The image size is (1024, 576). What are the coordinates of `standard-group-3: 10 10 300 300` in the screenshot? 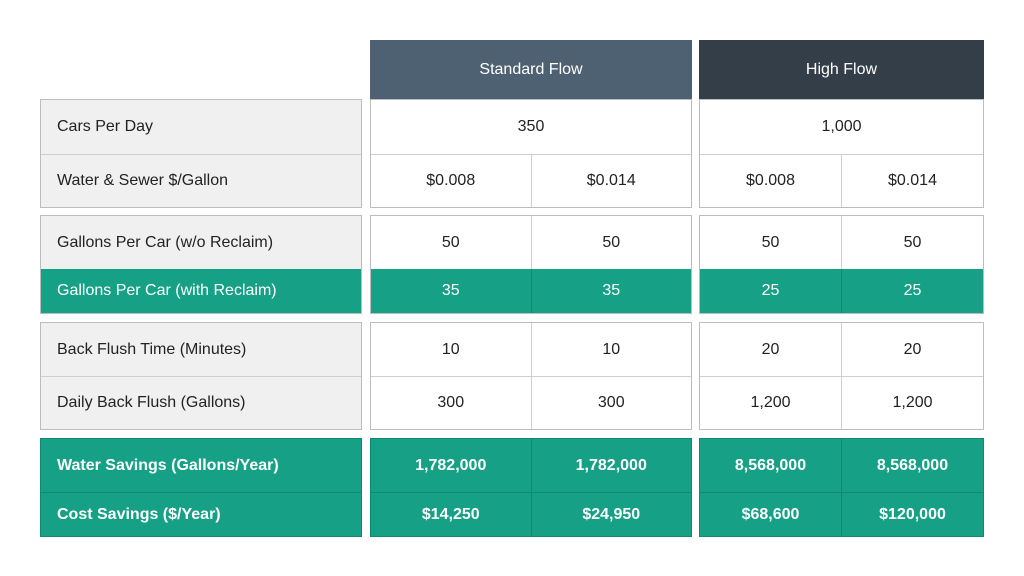 It's located at (531, 376).